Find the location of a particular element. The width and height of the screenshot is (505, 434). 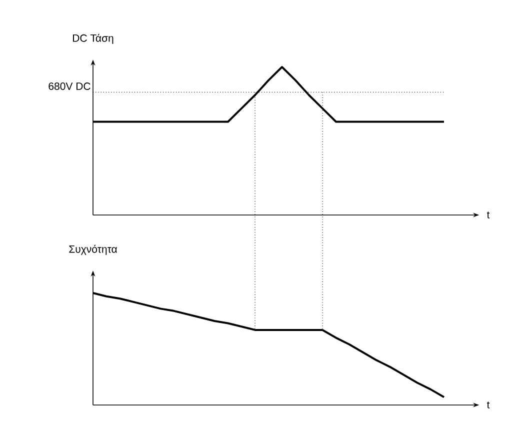

y-axis-title: Συχνότητα is located at coordinates (93, 249).